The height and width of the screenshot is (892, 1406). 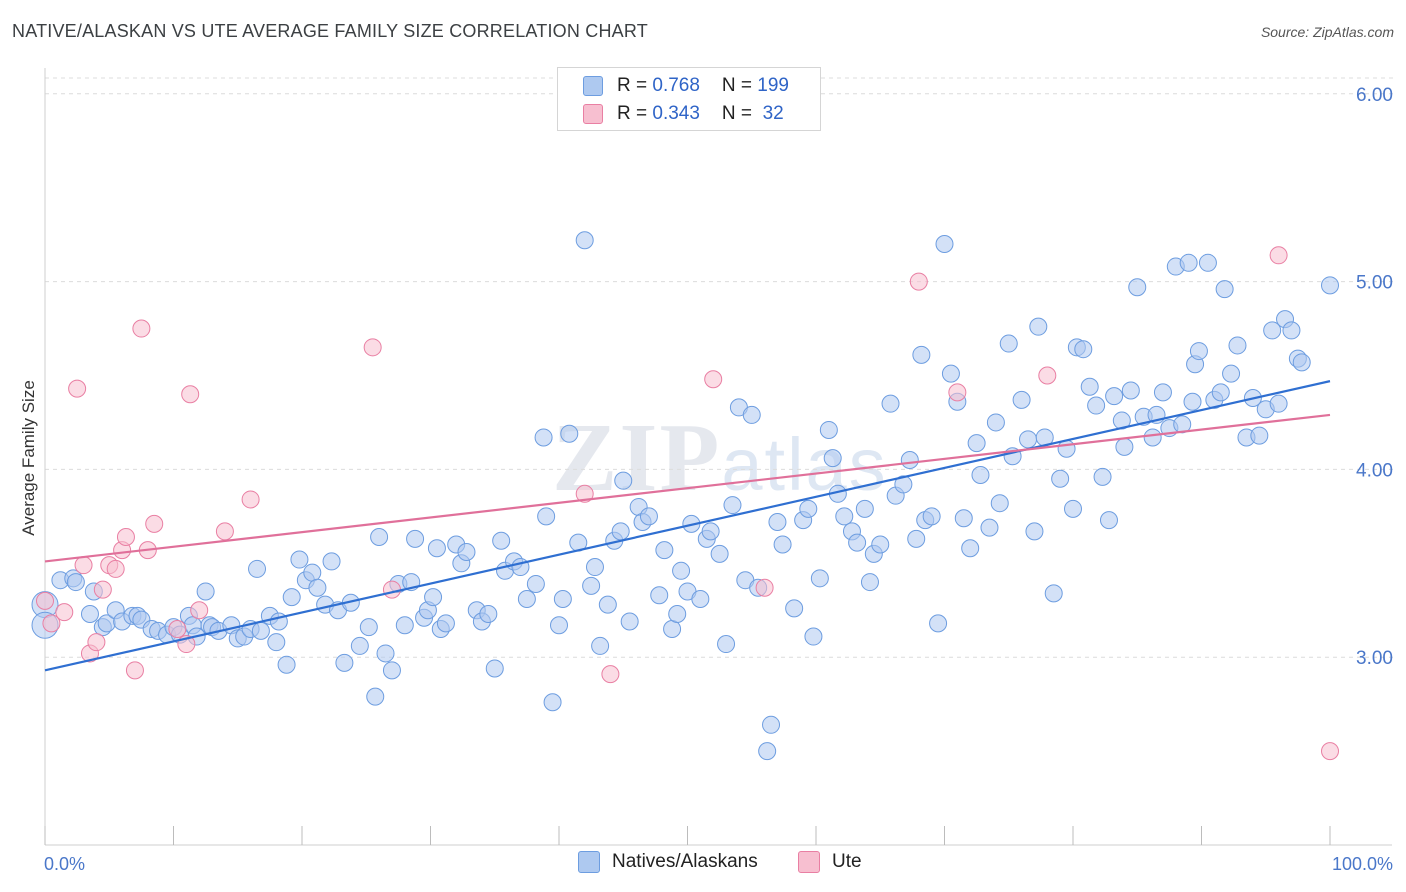 I want to click on legend-r-label: R =, so click(x=635, y=113).